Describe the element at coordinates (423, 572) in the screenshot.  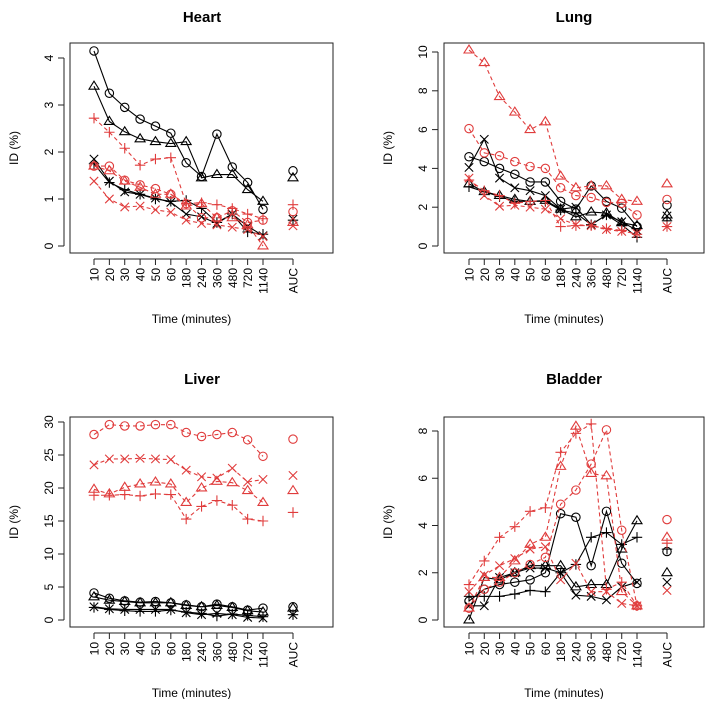
I see `y-tick-label: 2` at that location.